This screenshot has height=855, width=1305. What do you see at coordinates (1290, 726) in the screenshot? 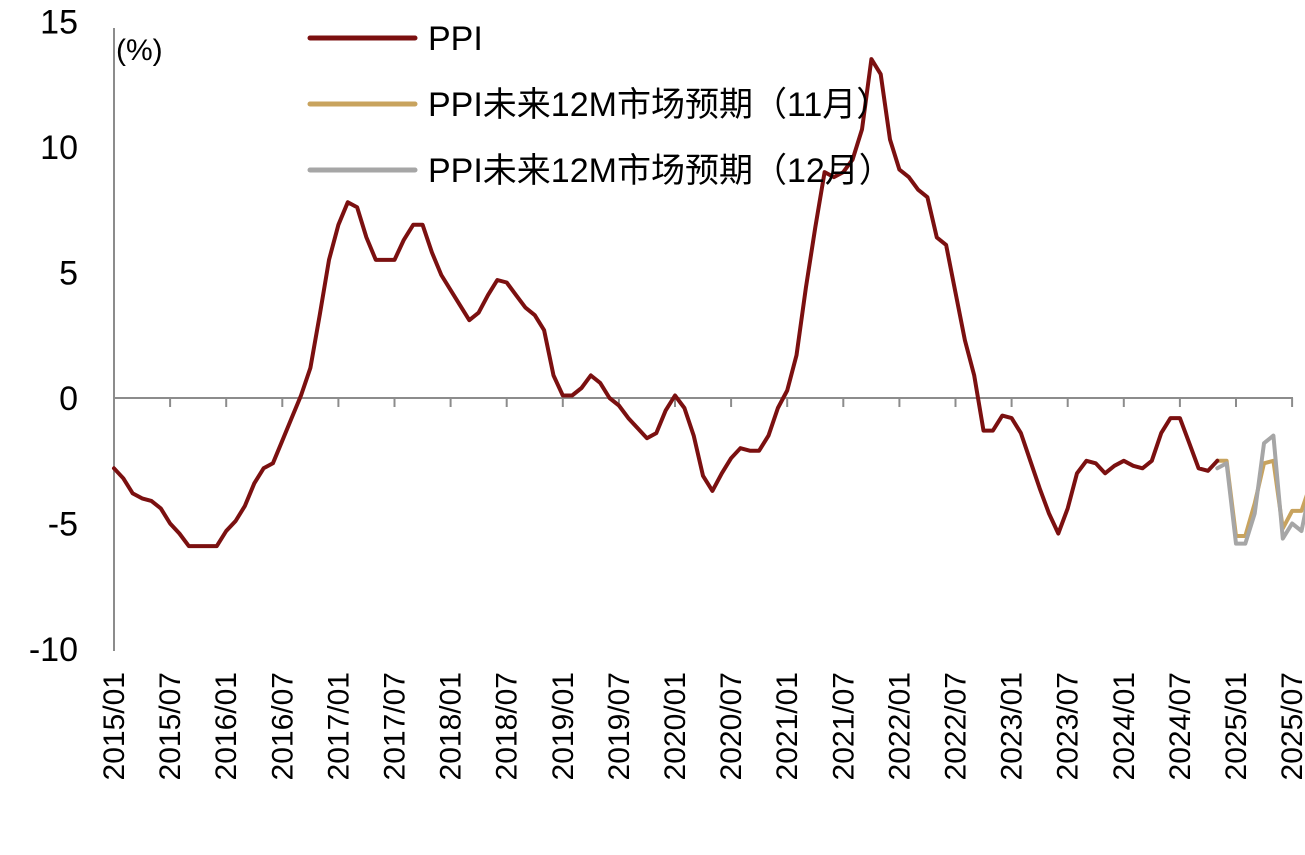
I see `x-tick-label: 2025/07` at bounding box center [1290, 726].